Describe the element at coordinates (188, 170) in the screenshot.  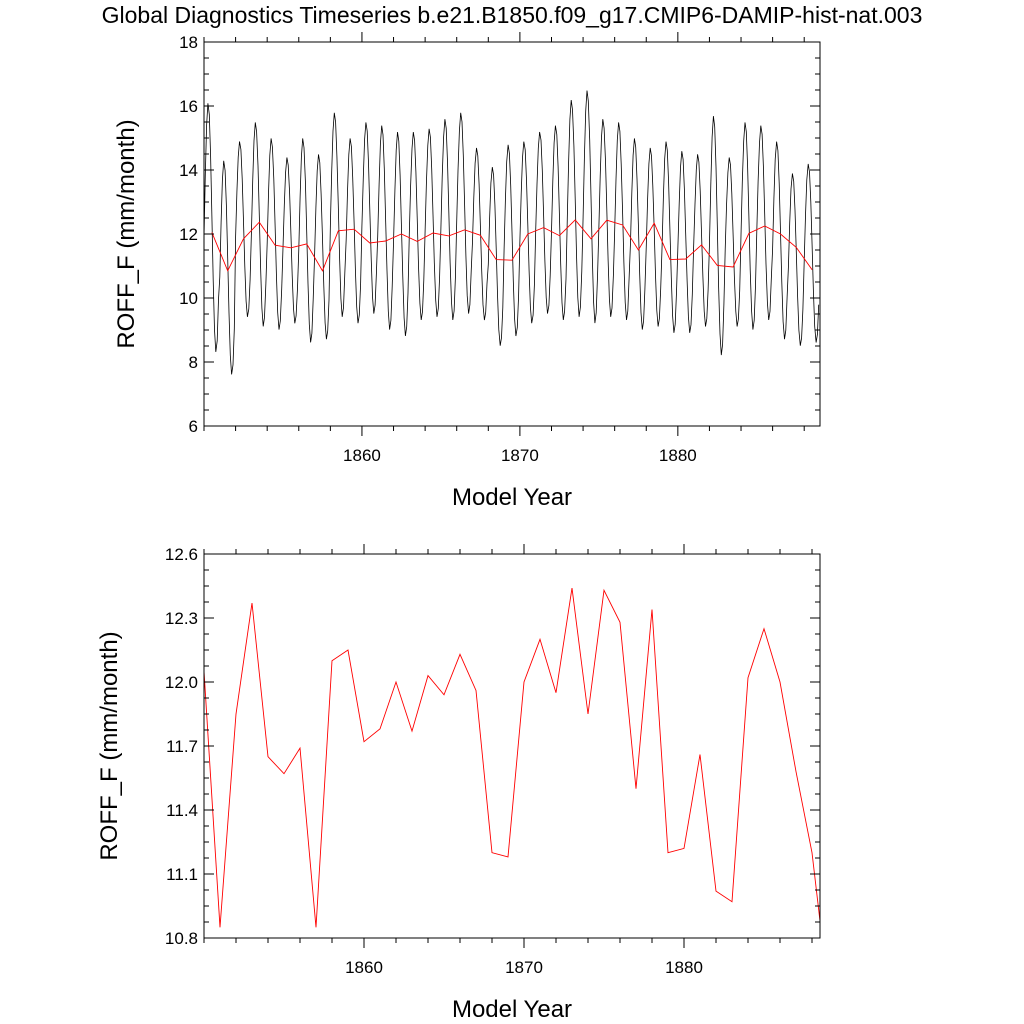
I see `y-tick-label: 14` at that location.